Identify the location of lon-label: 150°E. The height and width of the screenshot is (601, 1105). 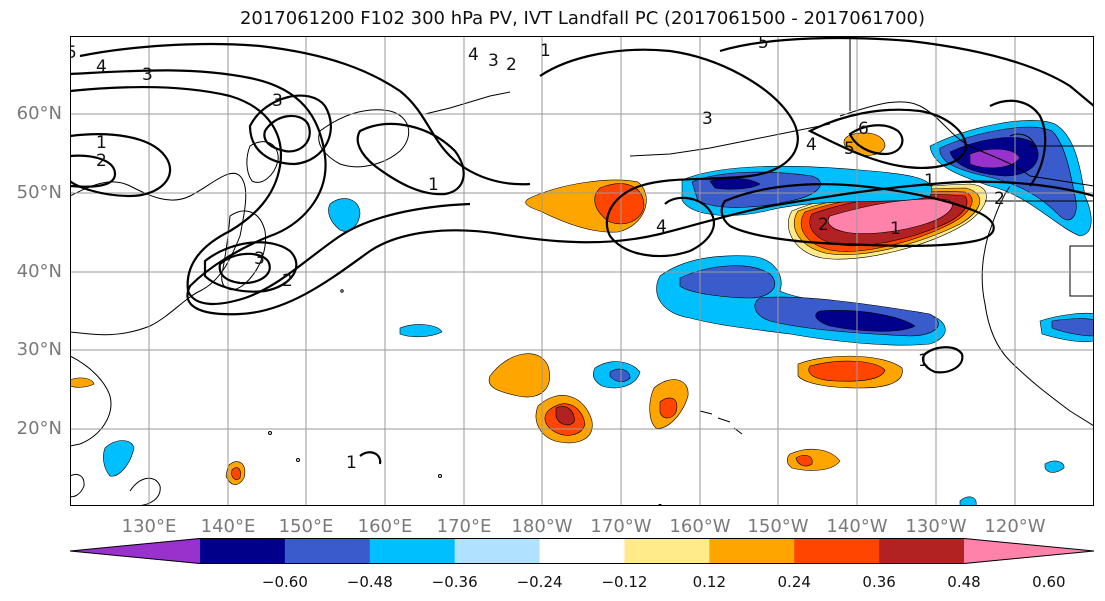
(306, 526).